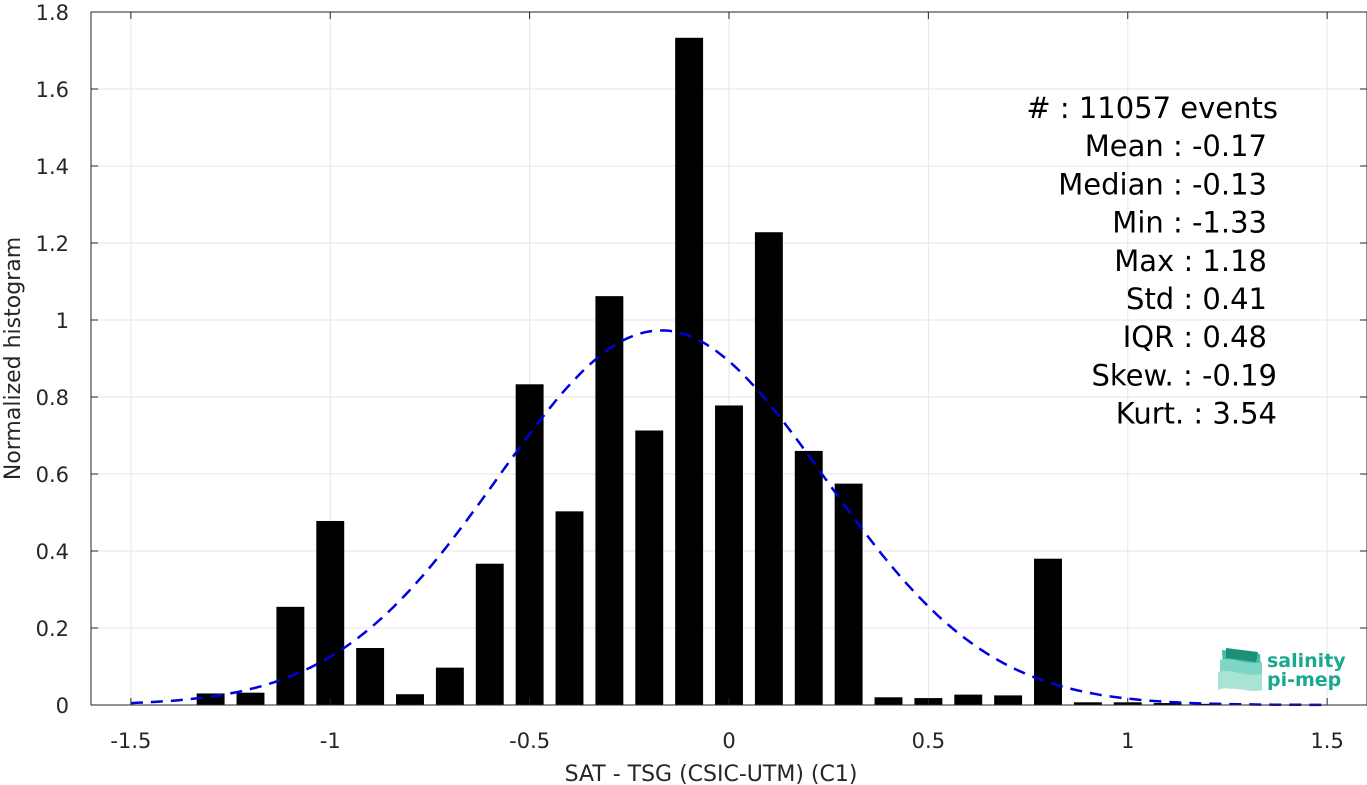  What do you see at coordinates (52, 629) in the screenshot?
I see `y-tick-label-1: 0.2` at bounding box center [52, 629].